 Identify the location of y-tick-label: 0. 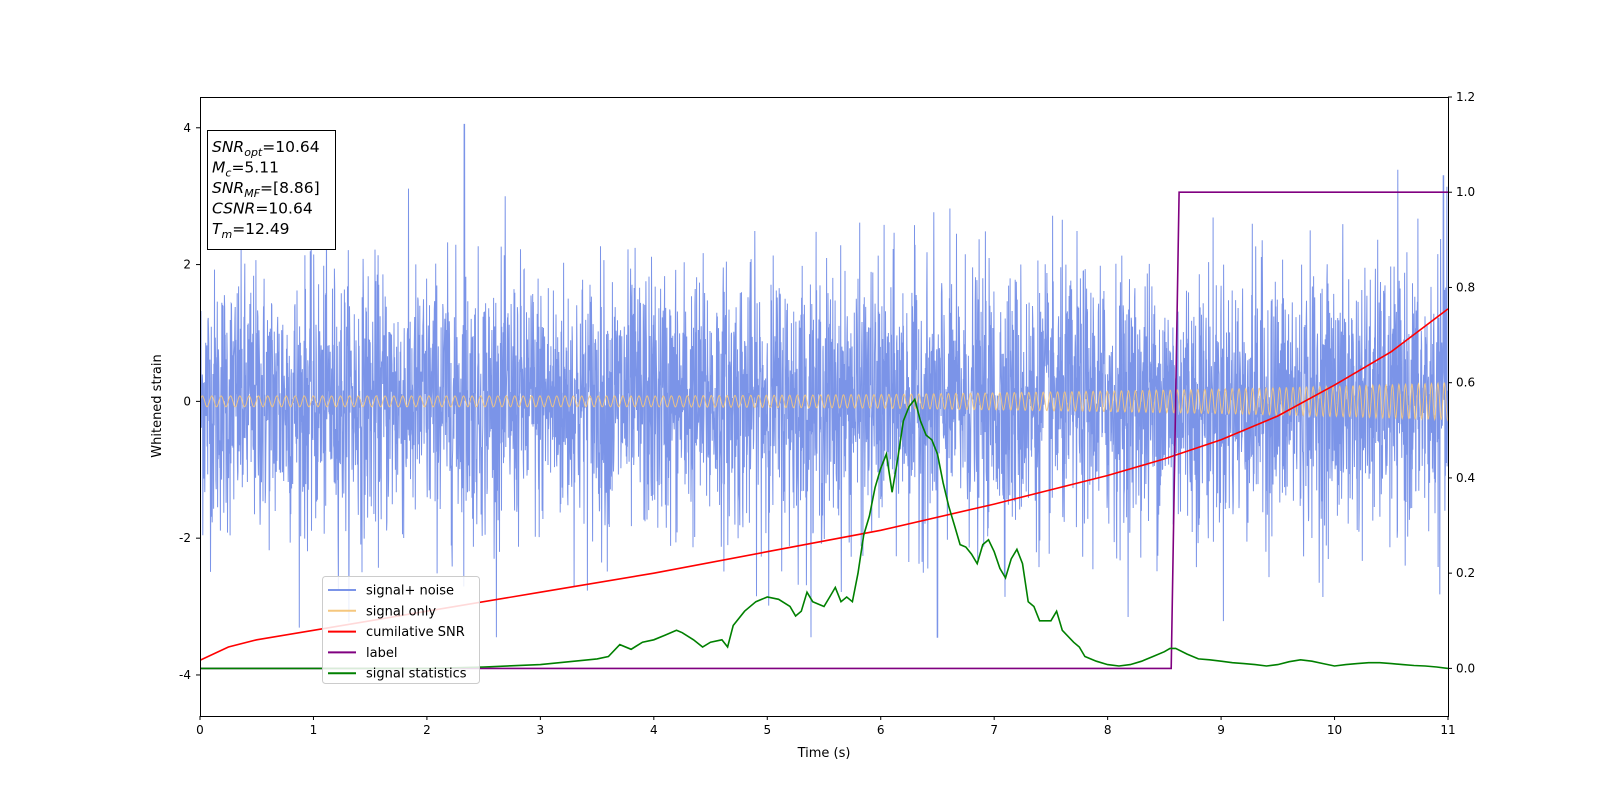
(187, 401).